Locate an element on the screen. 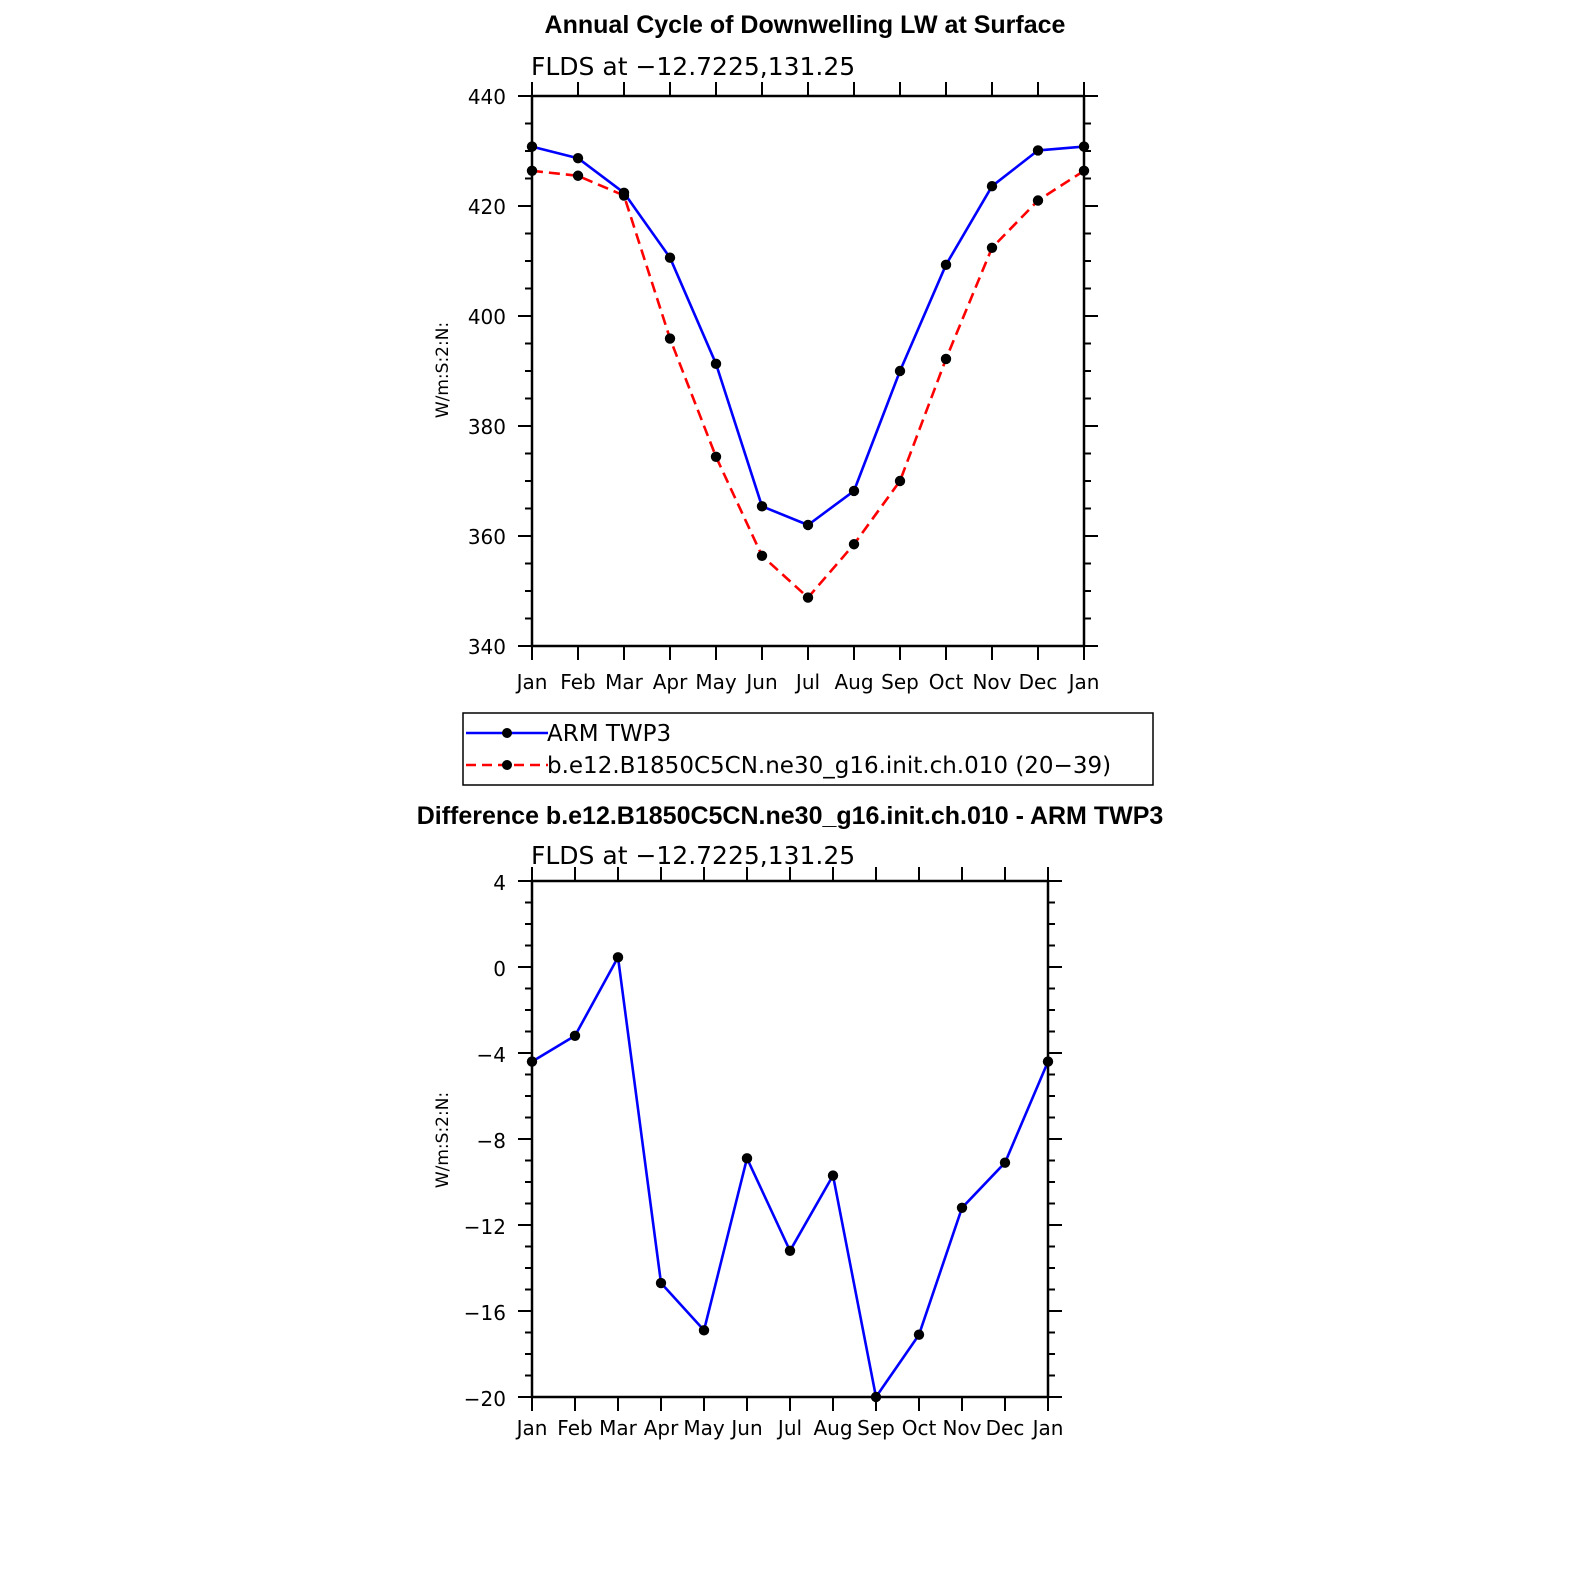 The height and width of the screenshot is (1575, 1575). legend-entry-arm: ARM TWP3 is located at coordinates (568, 734).